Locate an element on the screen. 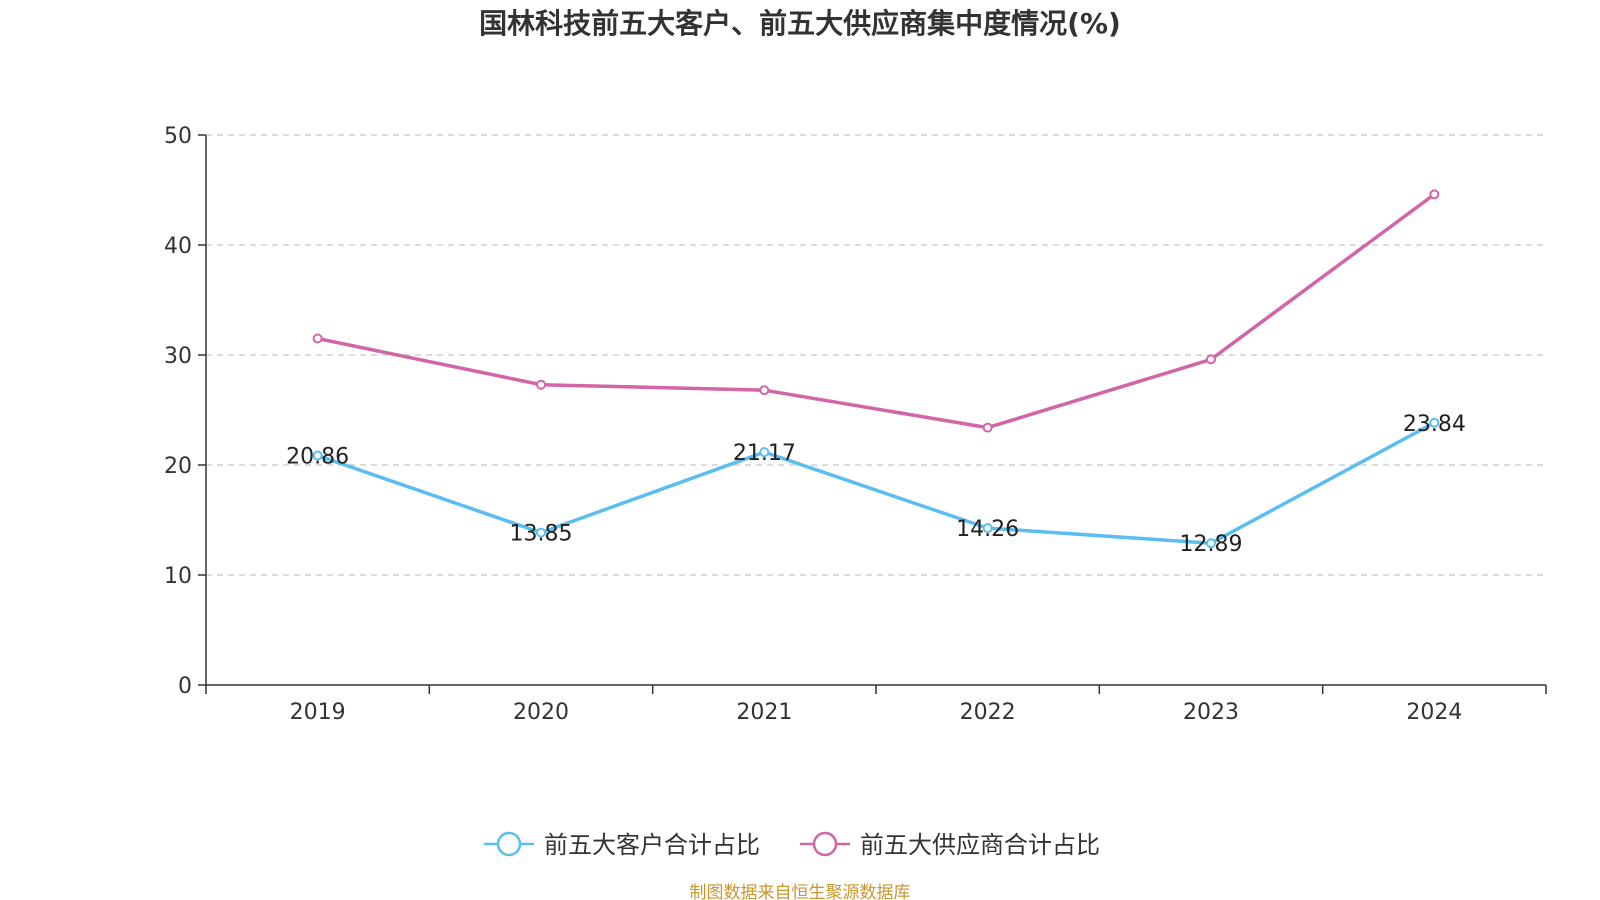 This screenshot has height=900, width=1600. data-label: 23.84 is located at coordinates (1434, 424).